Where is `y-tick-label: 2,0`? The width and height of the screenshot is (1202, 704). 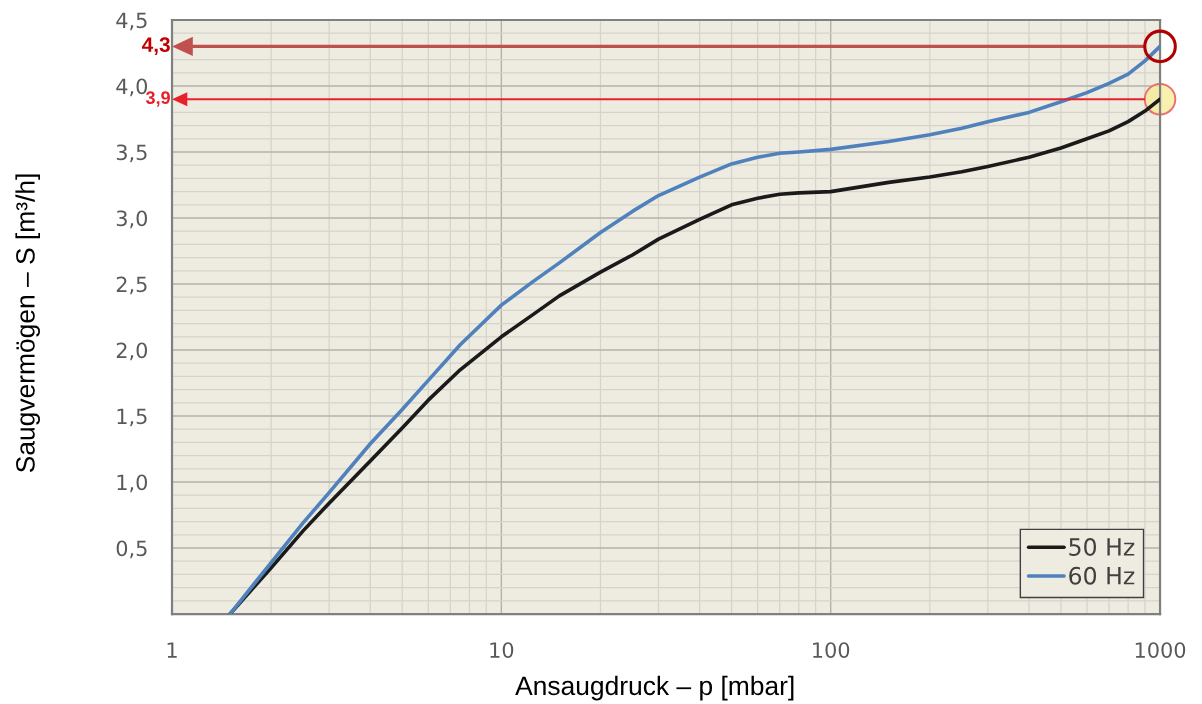
y-tick-label: 2,0 is located at coordinates (132, 351).